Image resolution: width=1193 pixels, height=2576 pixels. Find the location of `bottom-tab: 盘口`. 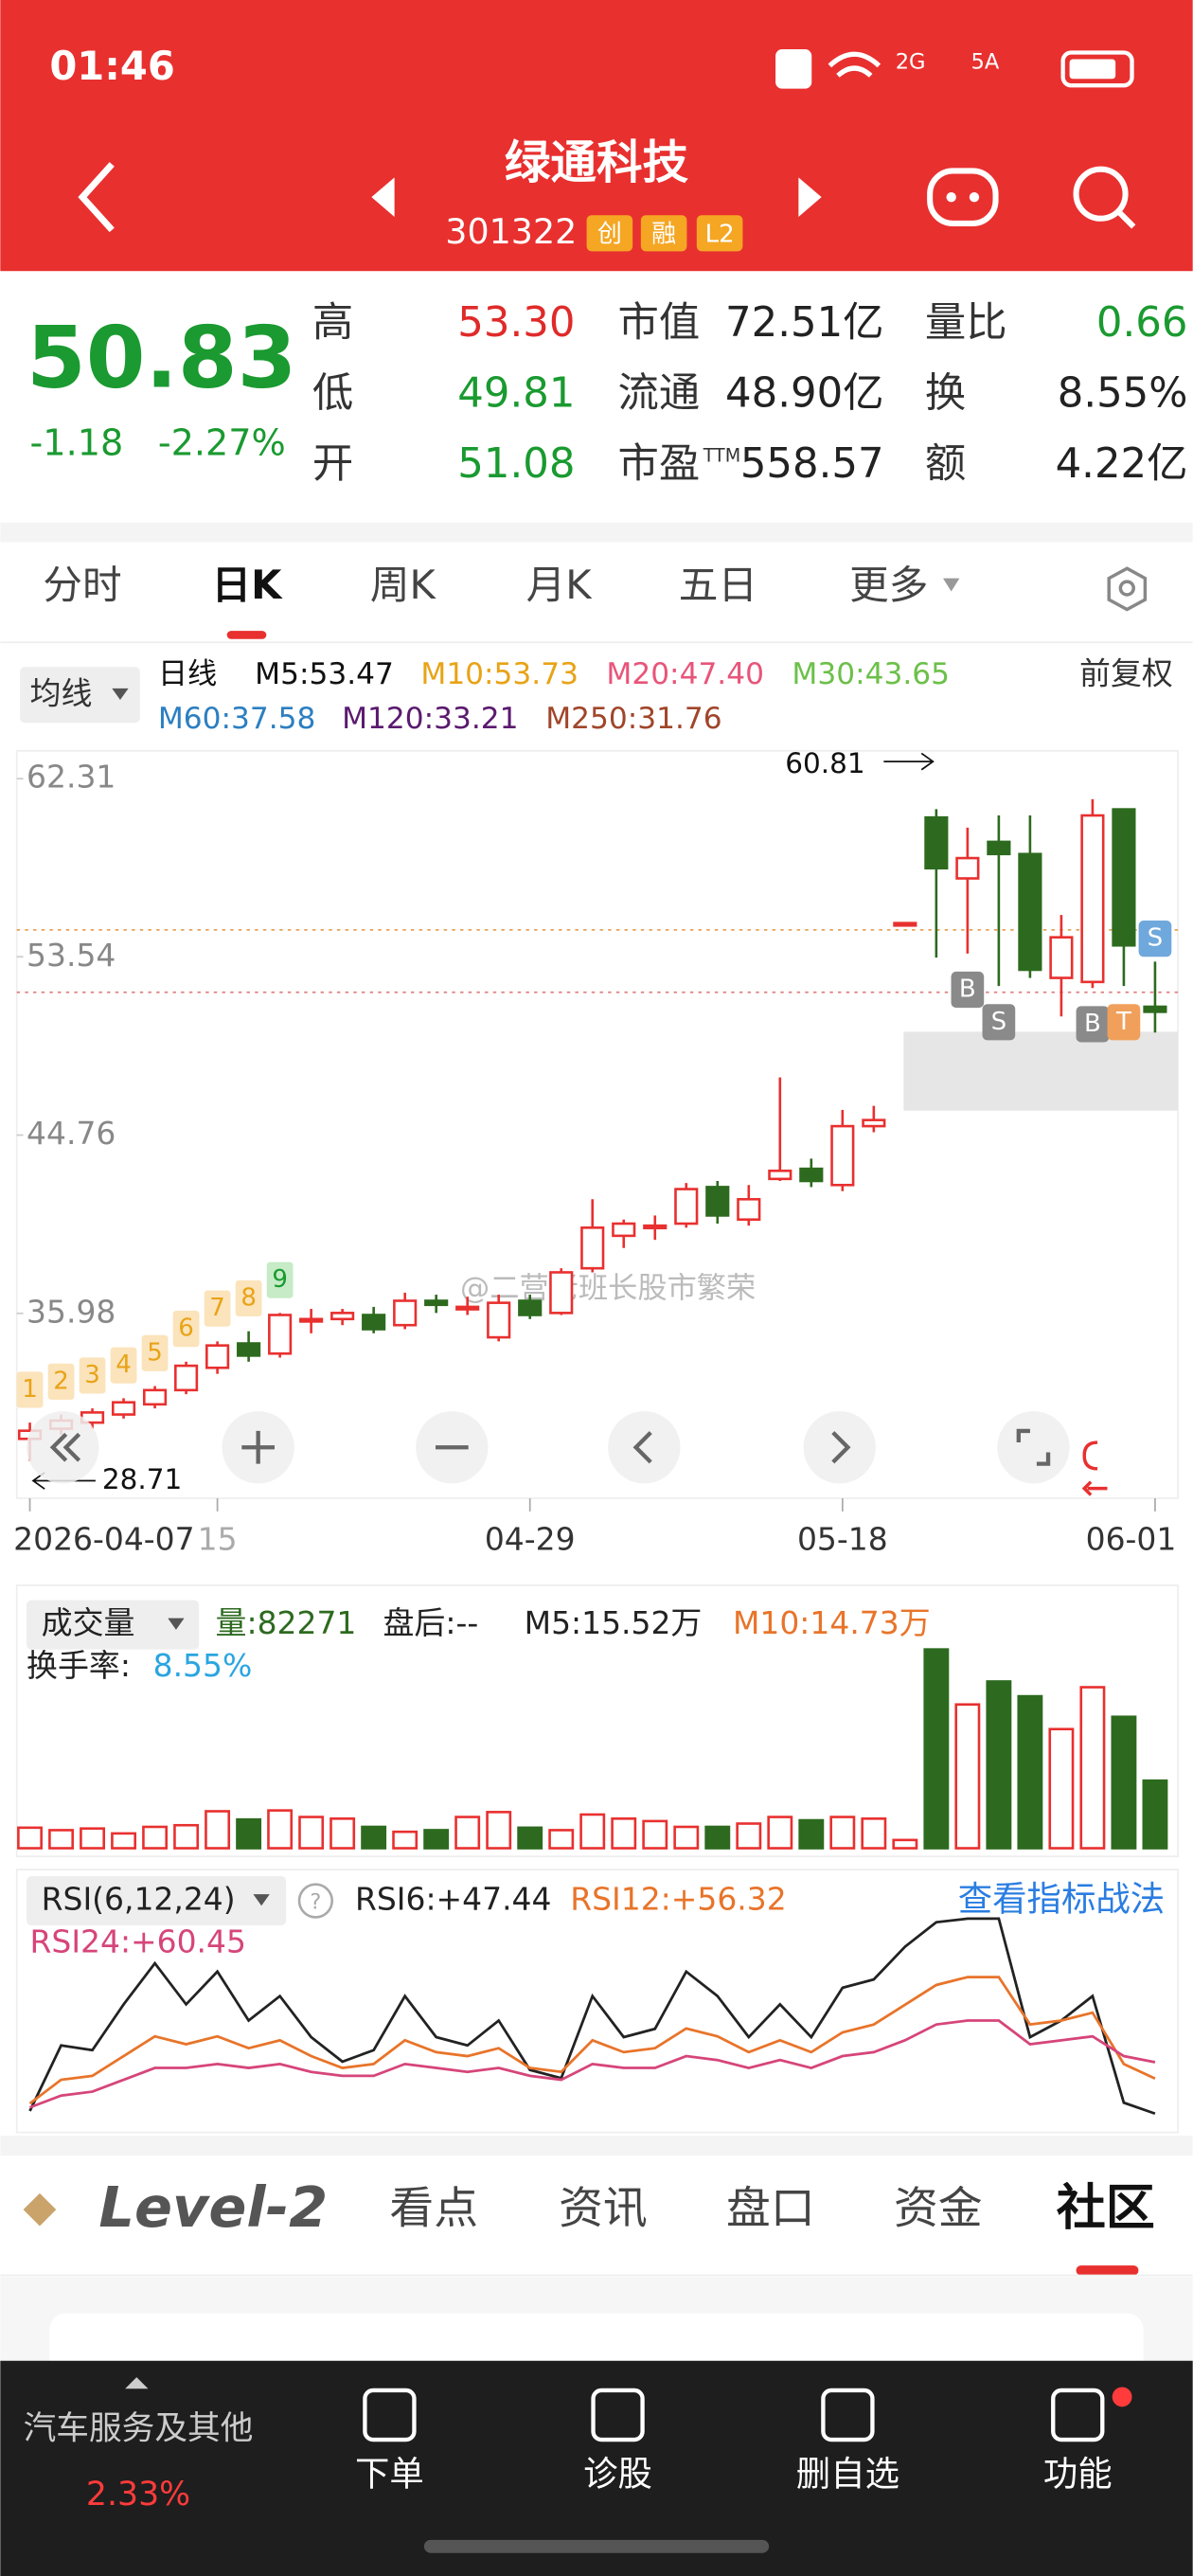

bottom-tab: 盘口 is located at coordinates (770, 2208).